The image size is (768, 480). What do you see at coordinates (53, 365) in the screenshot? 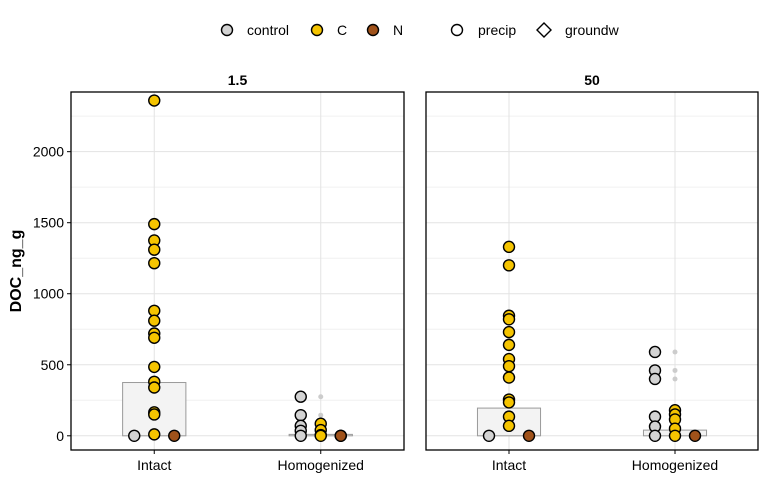
I see `y-tick-label: 500` at bounding box center [53, 365].